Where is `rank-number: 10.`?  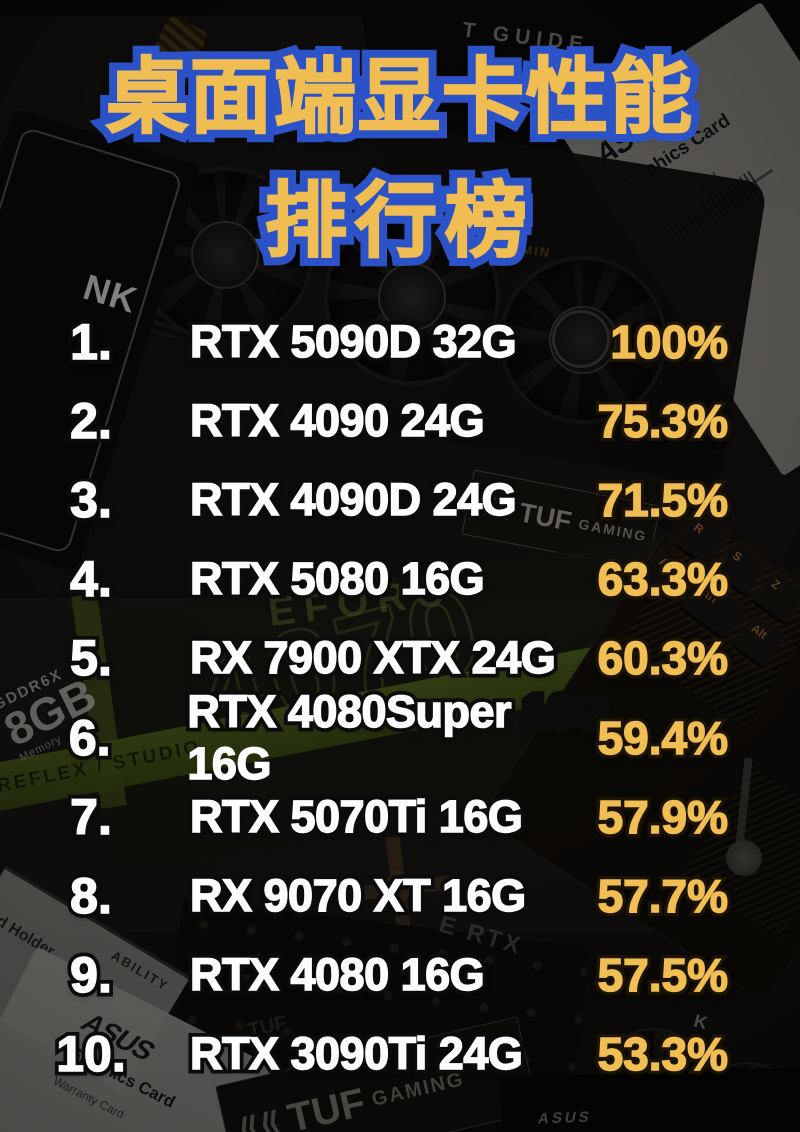 rank-number: 10. is located at coordinates (91, 1054).